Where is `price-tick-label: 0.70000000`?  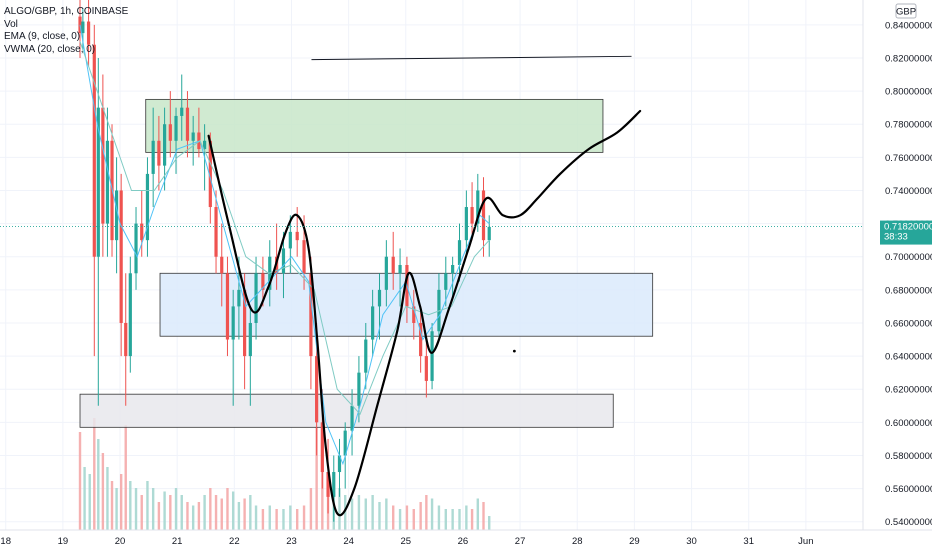
price-tick-label: 0.70000000 is located at coordinates (908, 257).